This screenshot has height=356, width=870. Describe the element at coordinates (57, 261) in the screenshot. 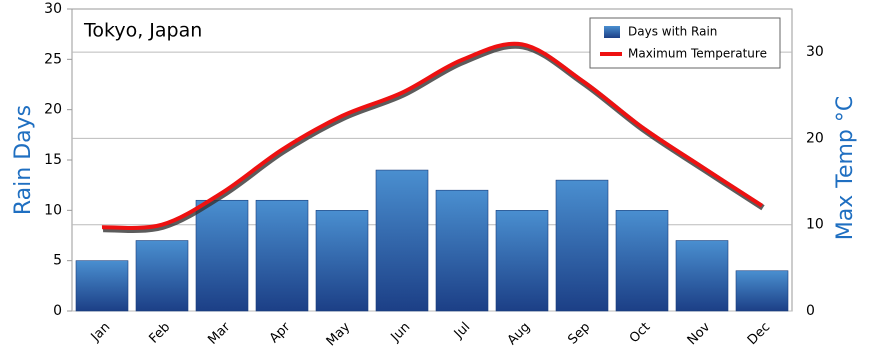

I see `y-tick-label: 5` at that location.